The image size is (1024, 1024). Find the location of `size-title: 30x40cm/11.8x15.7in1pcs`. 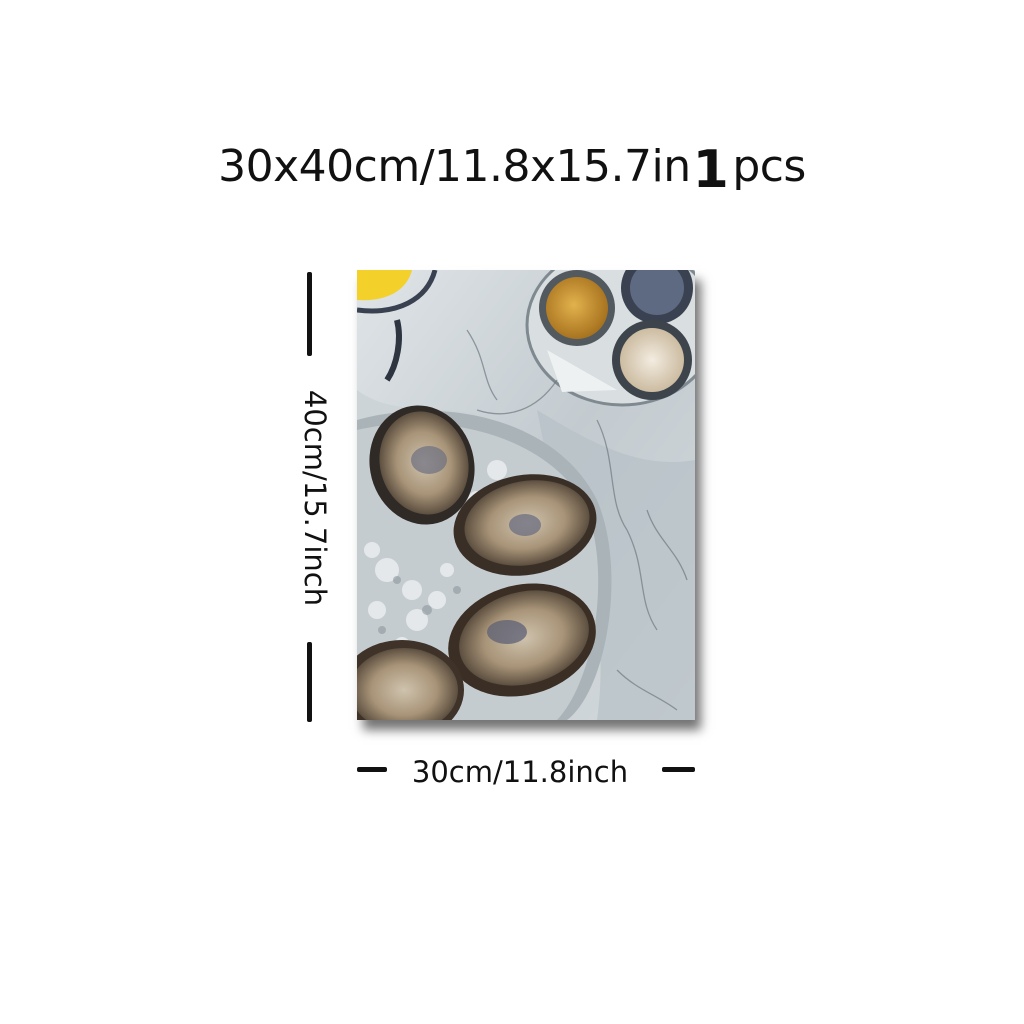

size-title: 30x40cm/11.8x15.7in1pcs is located at coordinates (512, 167).